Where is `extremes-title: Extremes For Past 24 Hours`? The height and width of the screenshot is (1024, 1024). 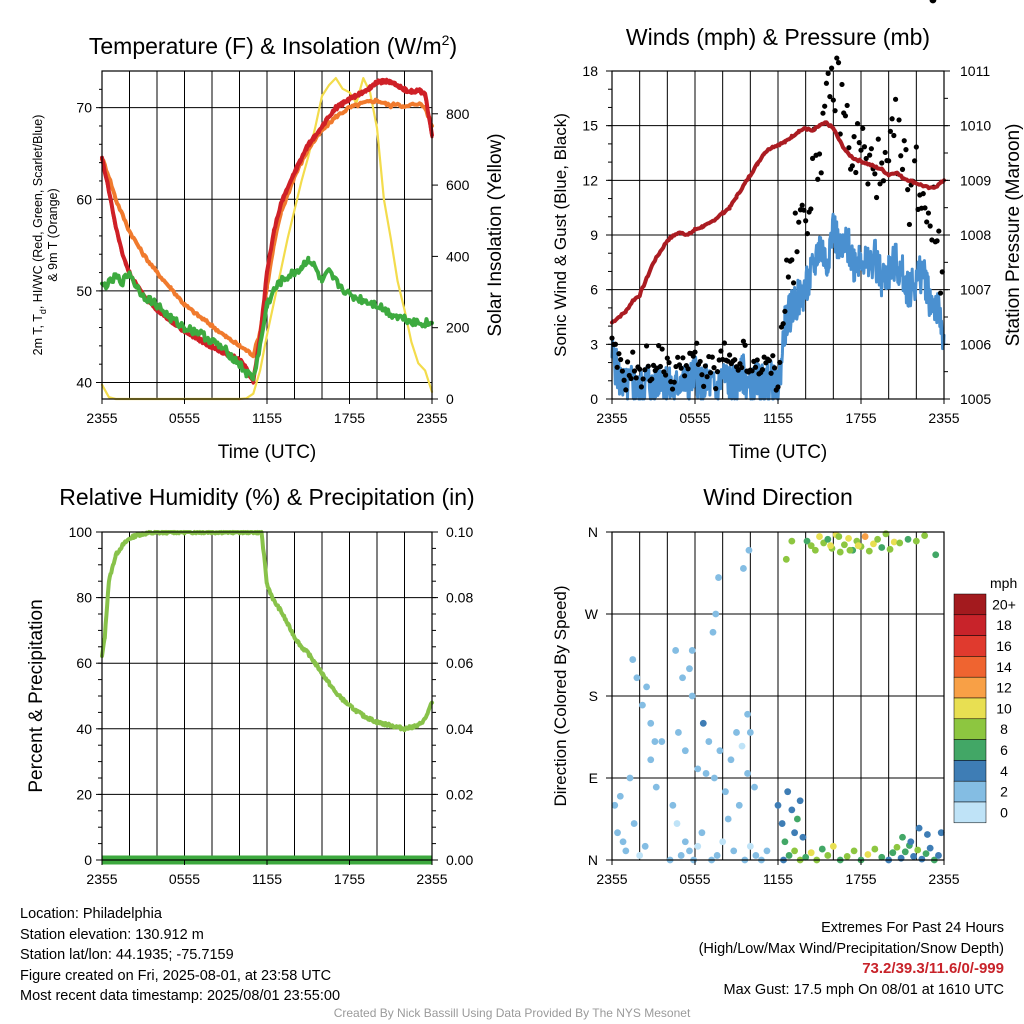
extremes-title: Extremes For Past 24 Hours is located at coordinates (912, 928).